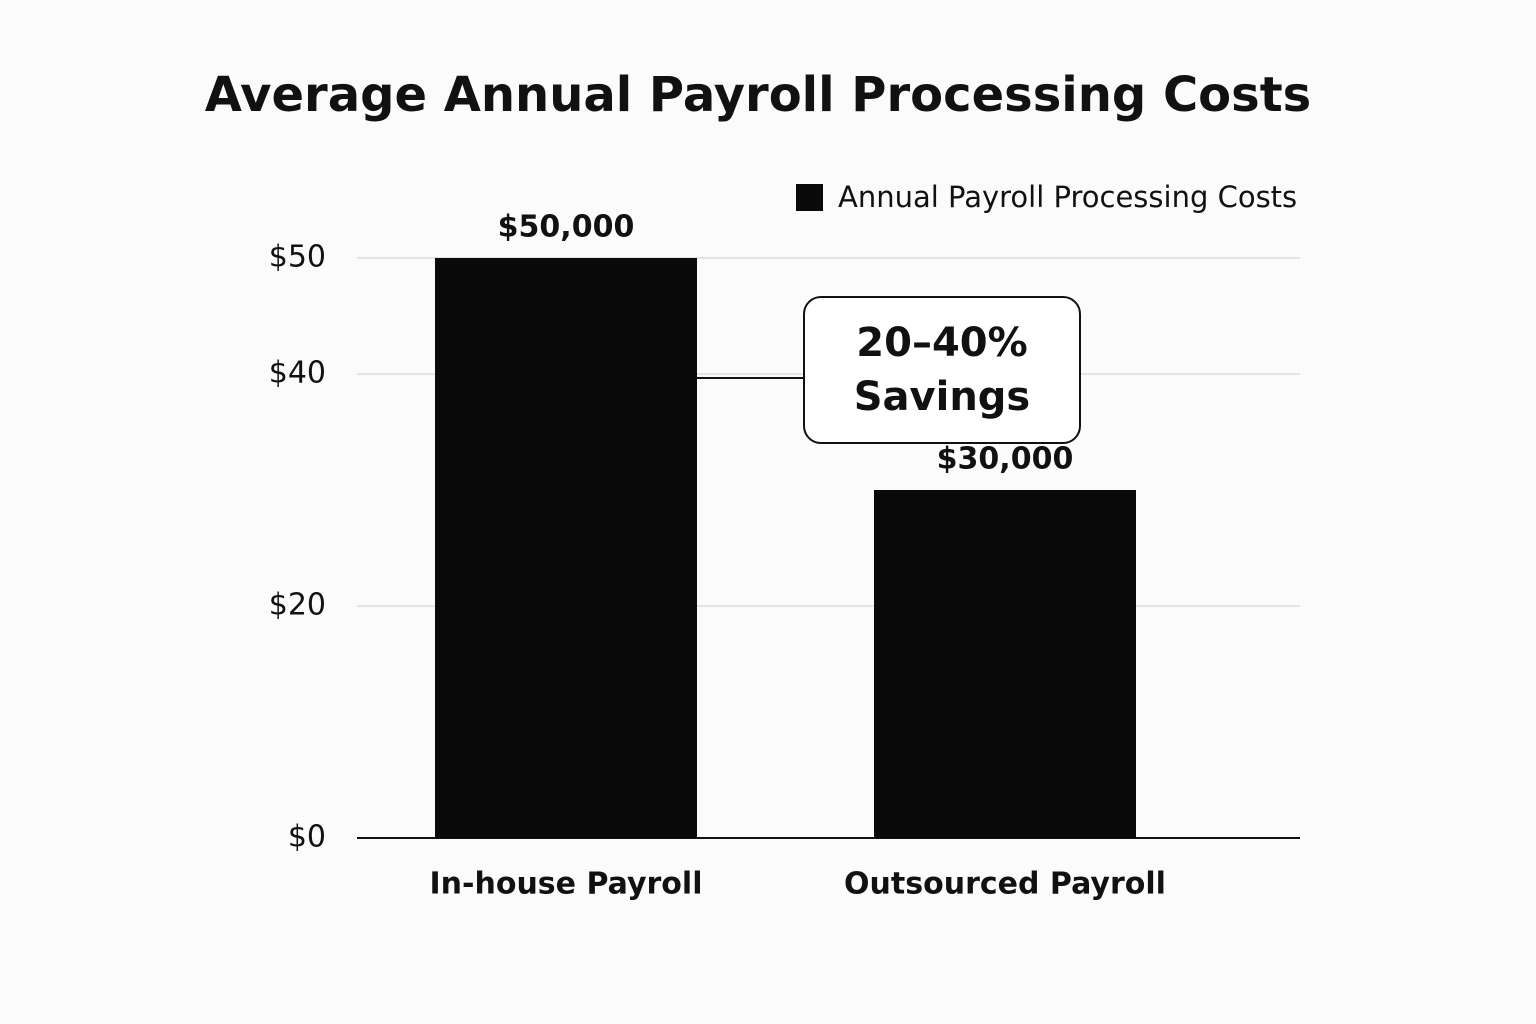  I want to click on value-label: $50,000, so click(566, 227).